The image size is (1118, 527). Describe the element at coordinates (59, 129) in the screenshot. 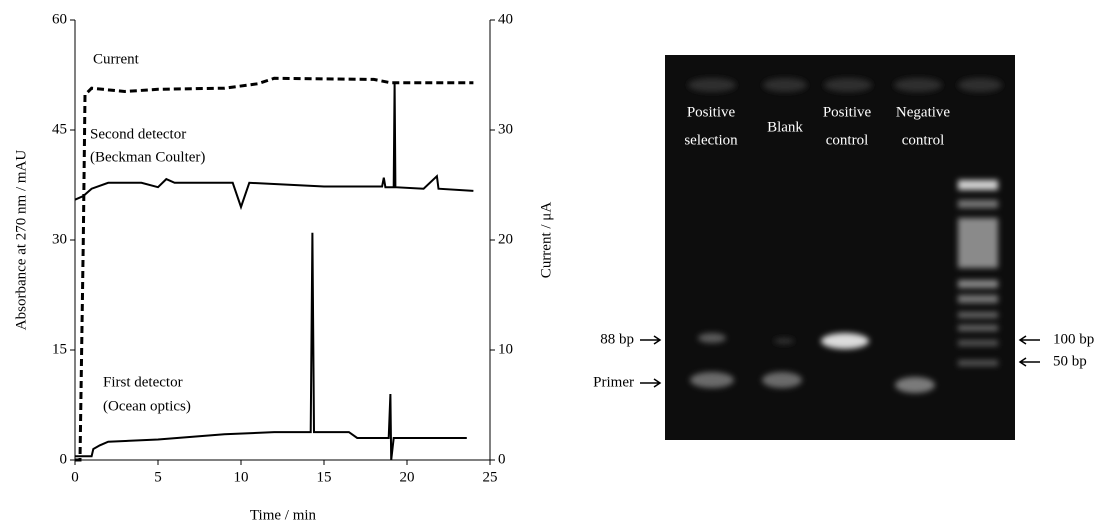

I see `y-tick-label: 45` at that location.